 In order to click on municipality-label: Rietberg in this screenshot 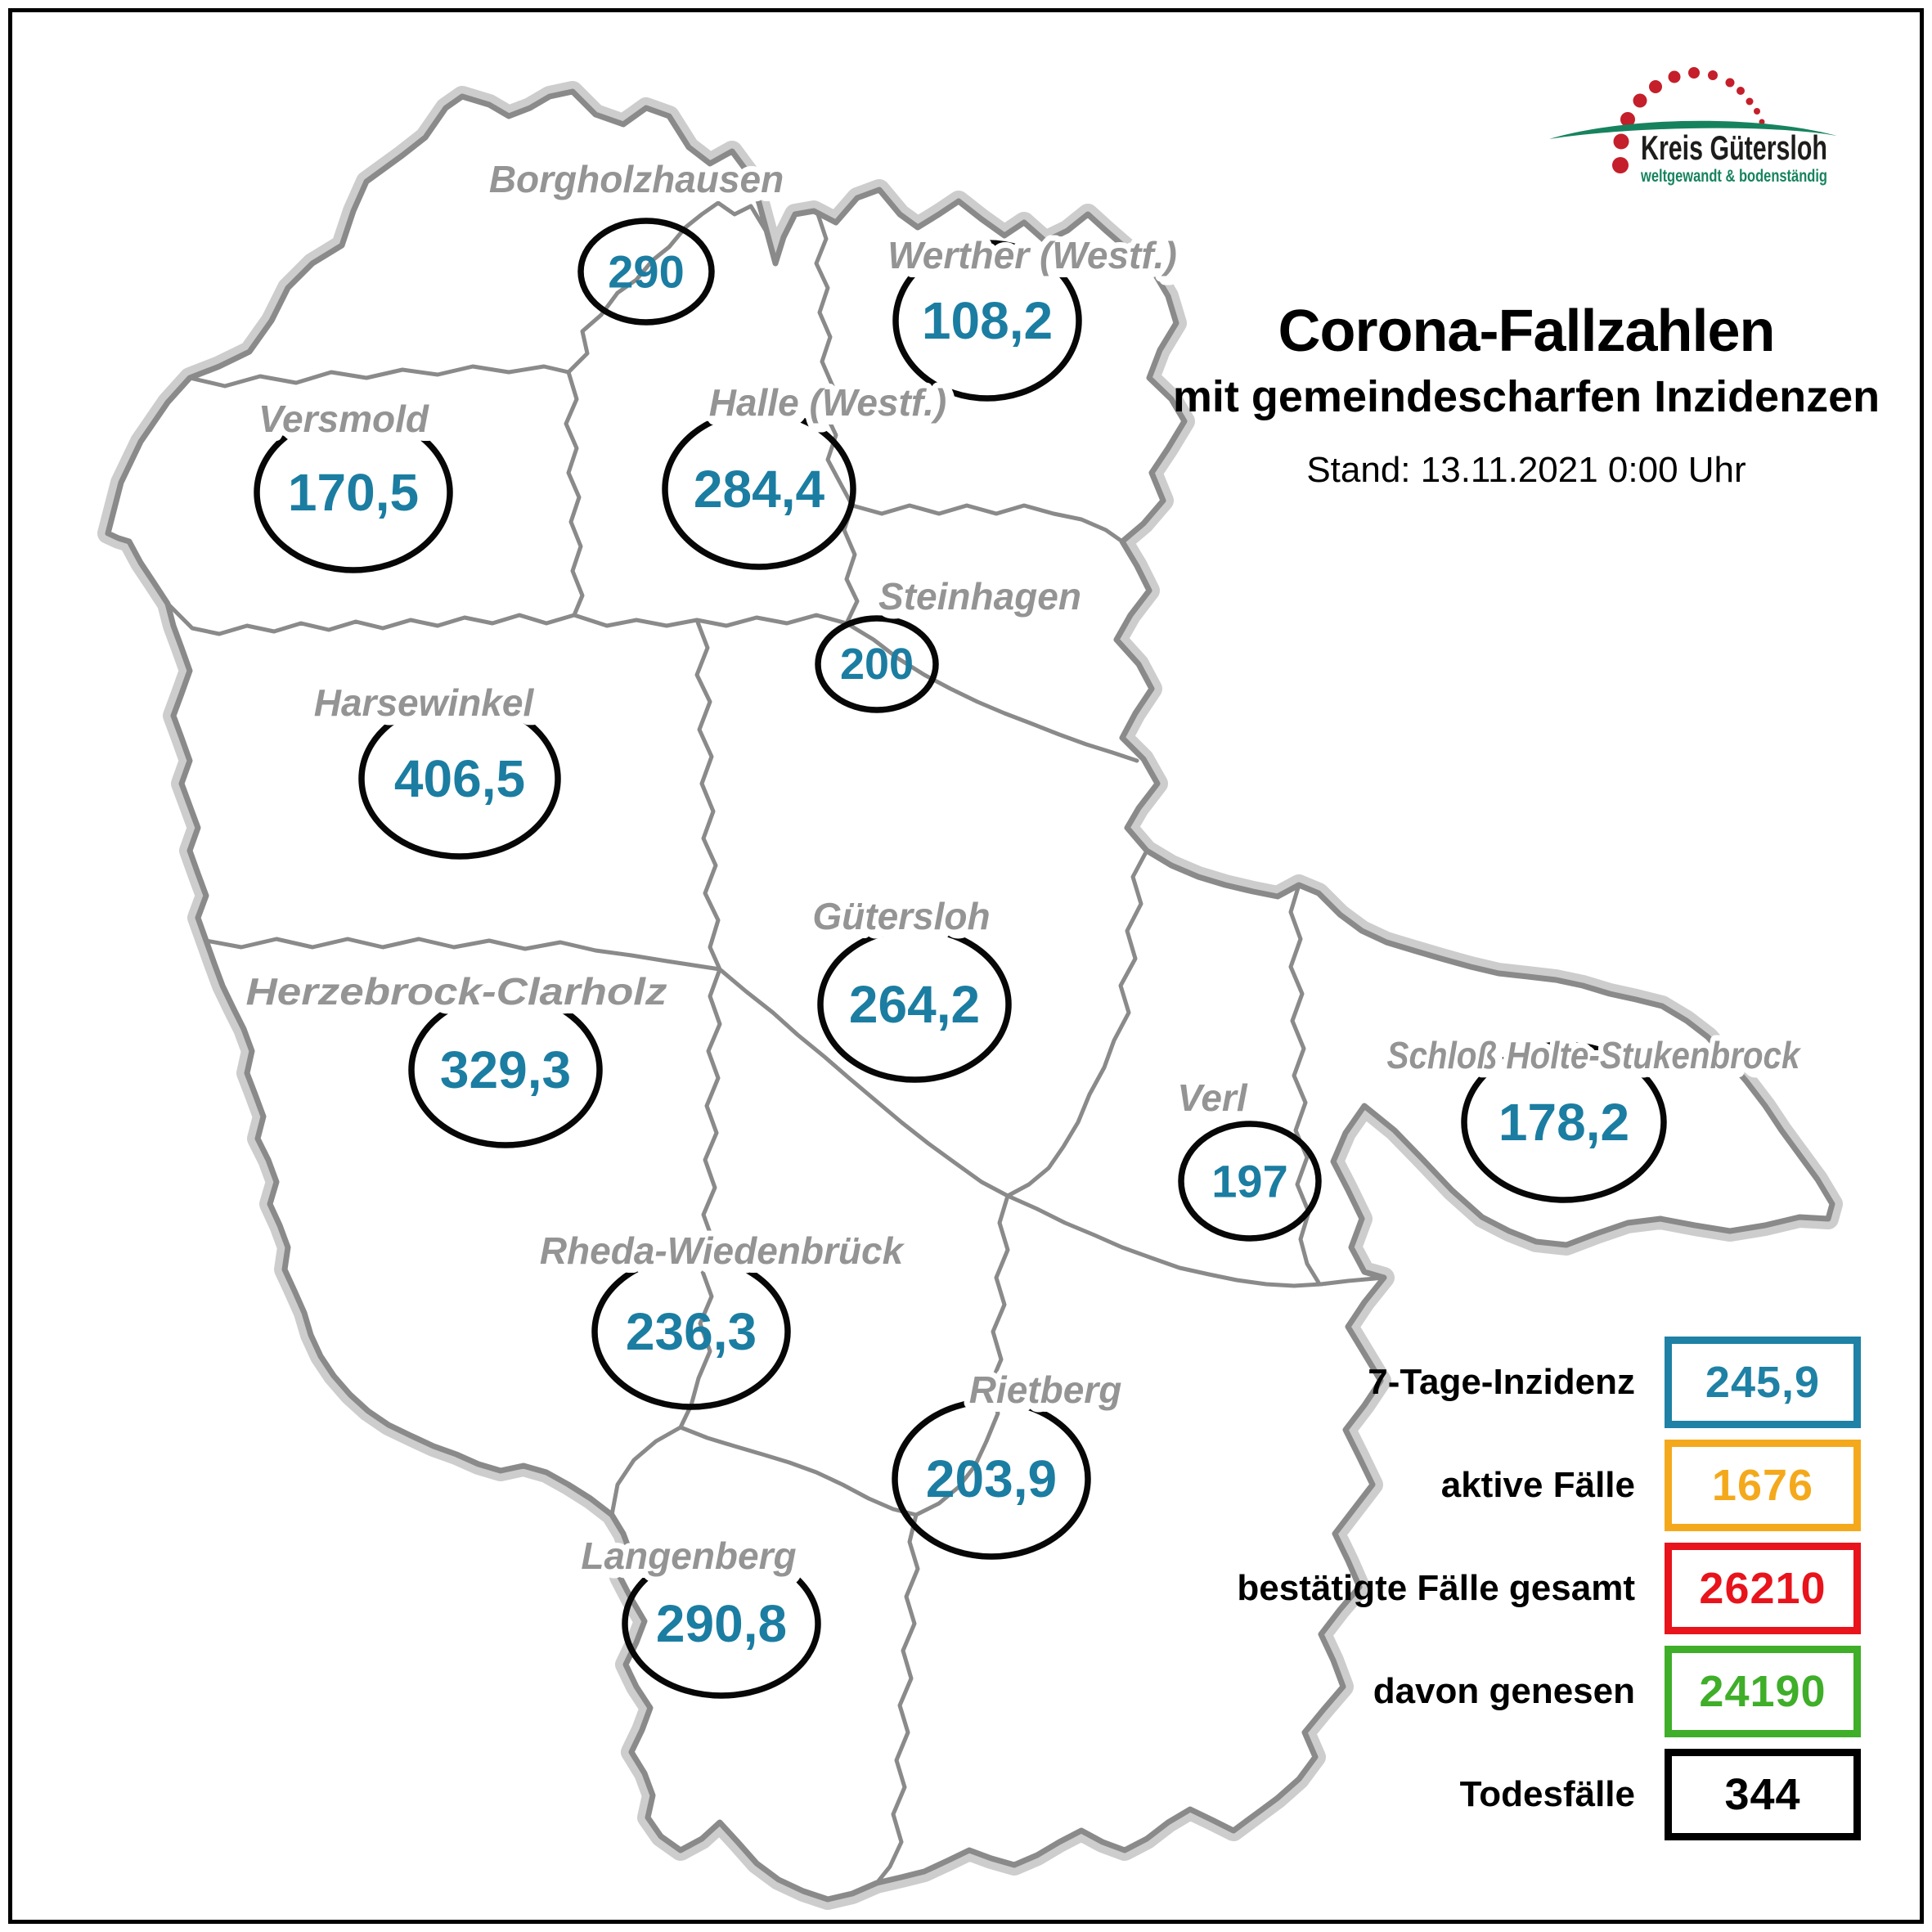, I will do `click(1046, 1390)`.